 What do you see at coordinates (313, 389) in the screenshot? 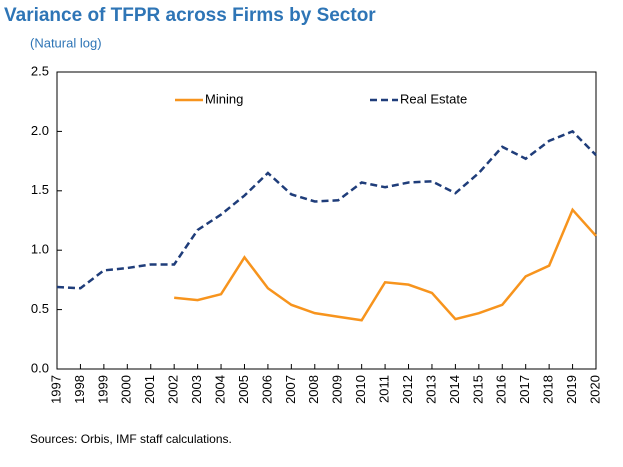
I see `x-tick-label: 2008` at bounding box center [313, 389].